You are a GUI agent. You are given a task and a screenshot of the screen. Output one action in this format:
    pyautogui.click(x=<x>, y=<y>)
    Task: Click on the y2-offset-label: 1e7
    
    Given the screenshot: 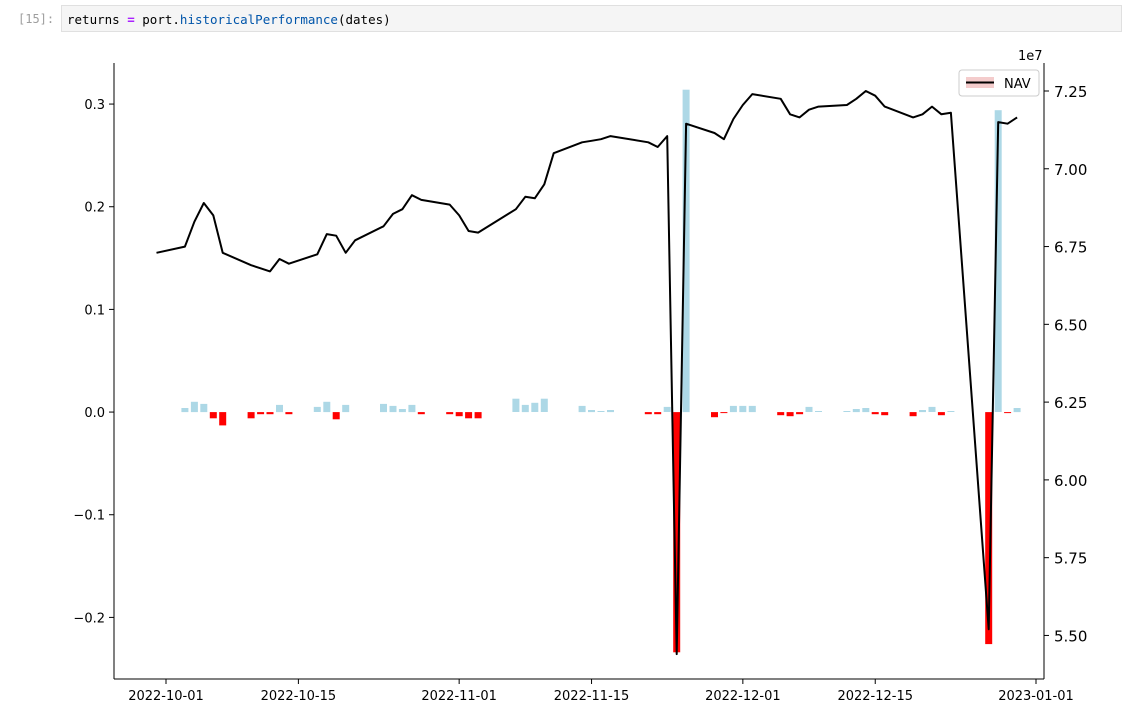 What is the action you would take?
    pyautogui.click(x=1030, y=56)
    